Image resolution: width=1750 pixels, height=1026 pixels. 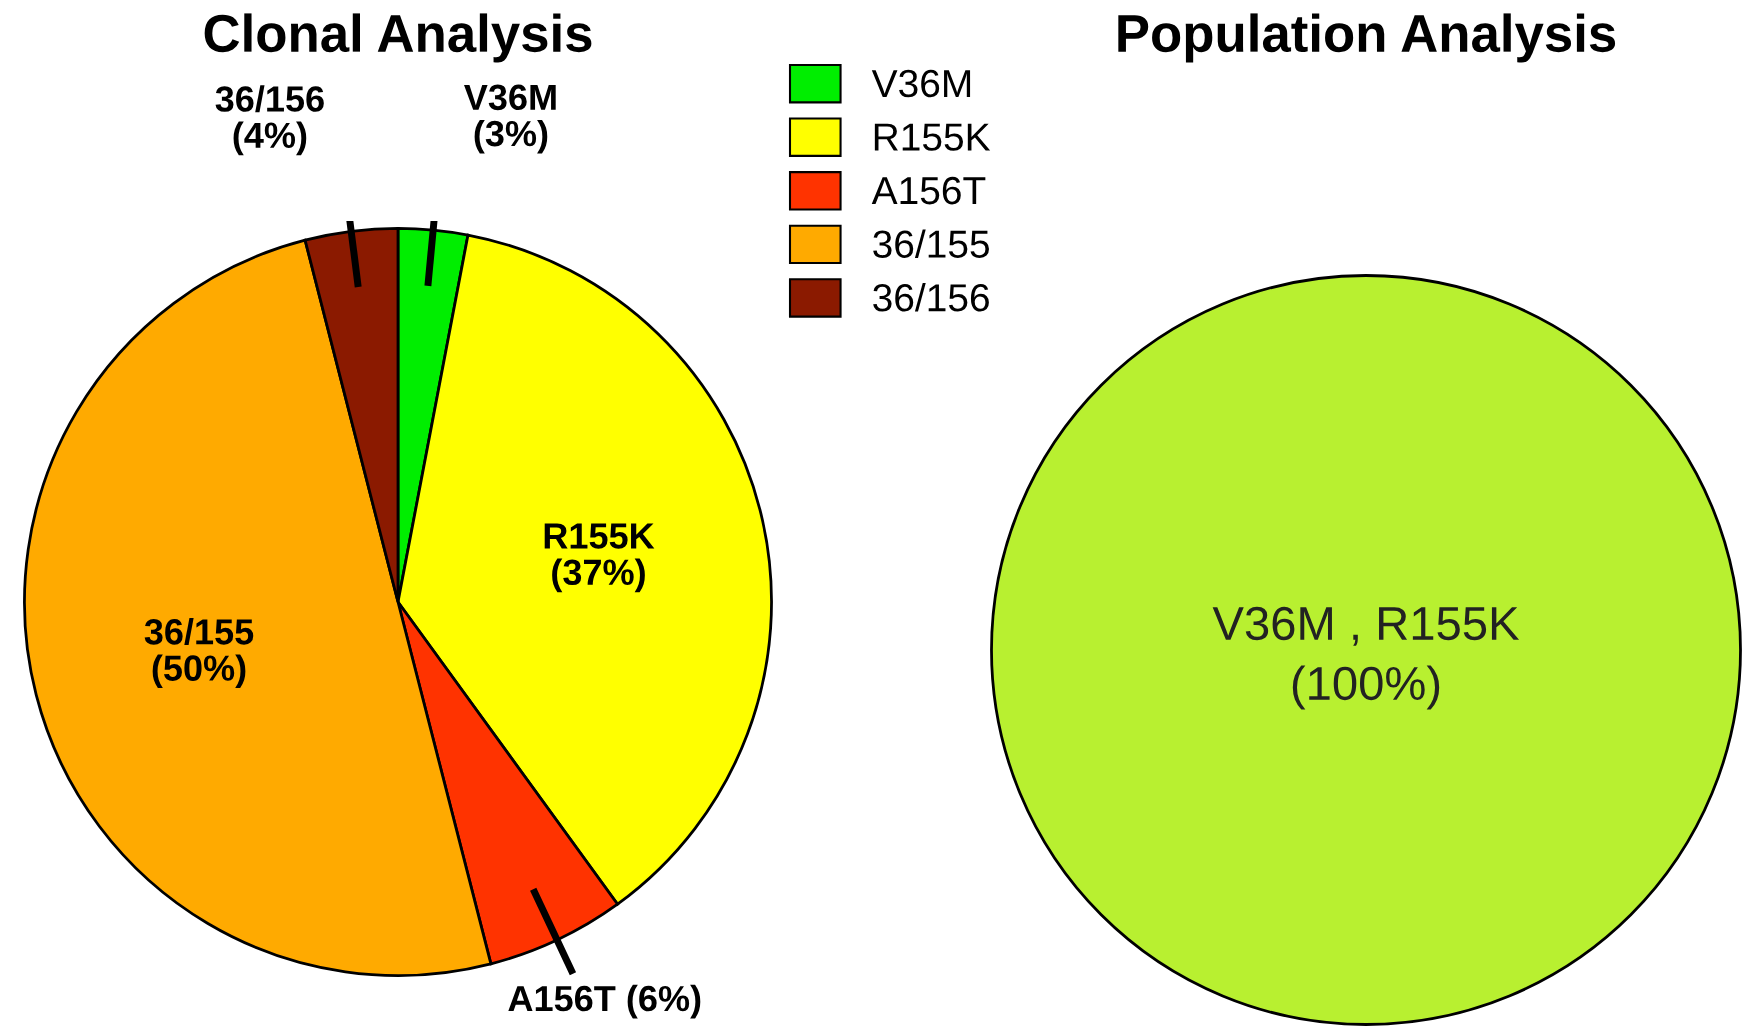 I want to click on legend-label: 36/155, so click(x=931, y=243).